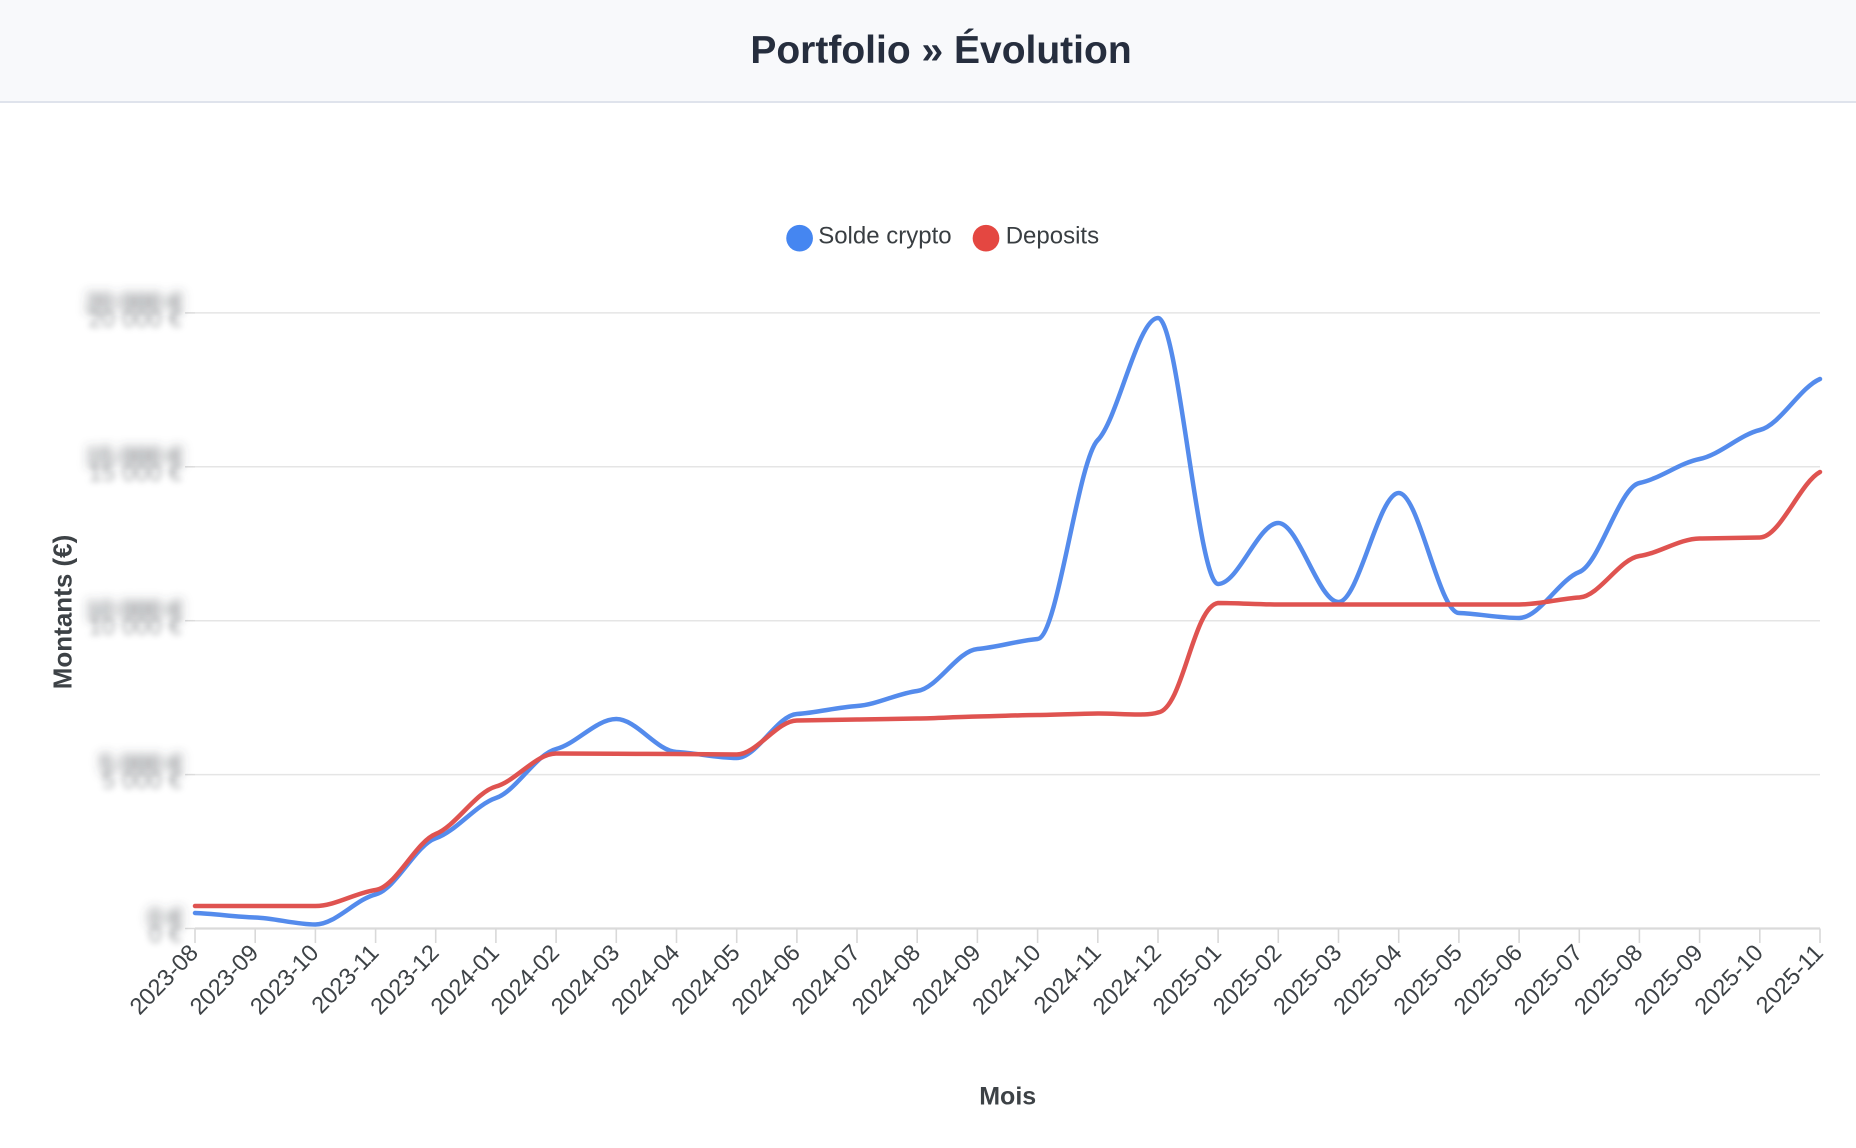  I want to click on svg-text: Montants (€), so click(63, 612).